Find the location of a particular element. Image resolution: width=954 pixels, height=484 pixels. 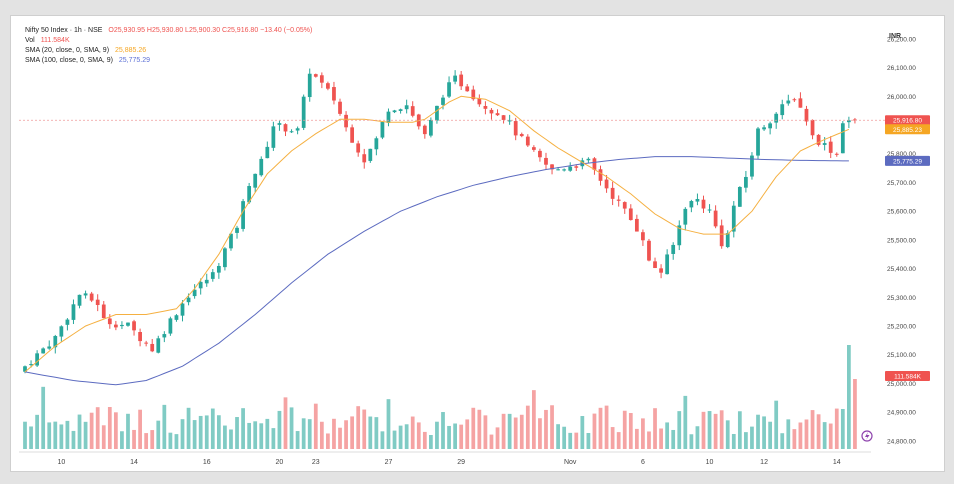

legend-row-sma100: SMA (100, close, 0, SMA, 9) 25,775.29 is located at coordinates (168, 61).